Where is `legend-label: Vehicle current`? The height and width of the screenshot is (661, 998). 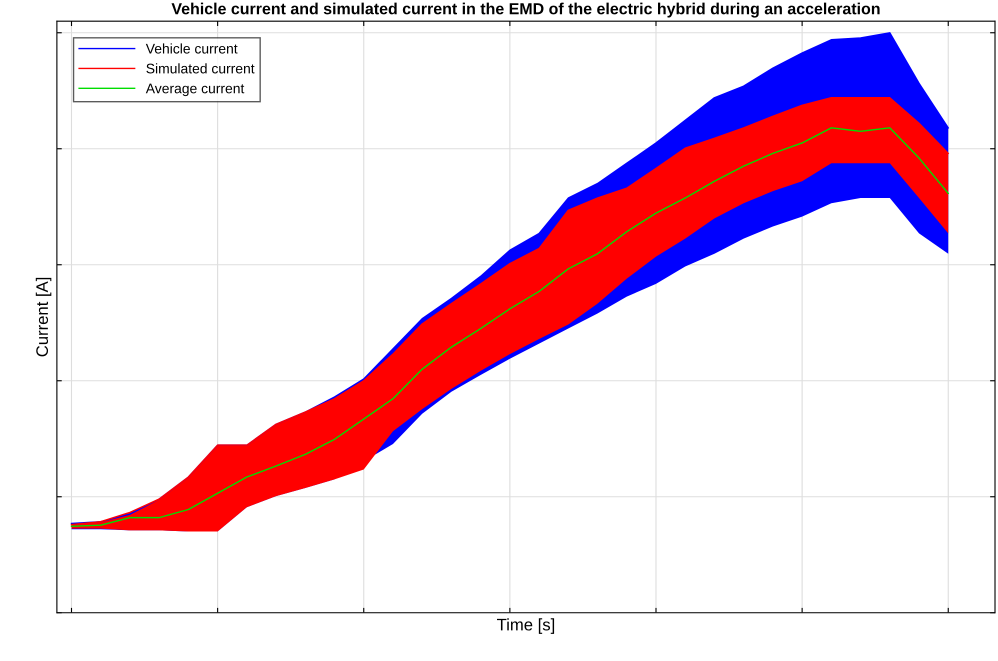 legend-label: Vehicle current is located at coordinates (192, 48).